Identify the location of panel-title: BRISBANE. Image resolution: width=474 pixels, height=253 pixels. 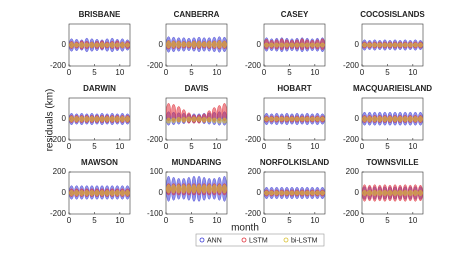
(100, 14).